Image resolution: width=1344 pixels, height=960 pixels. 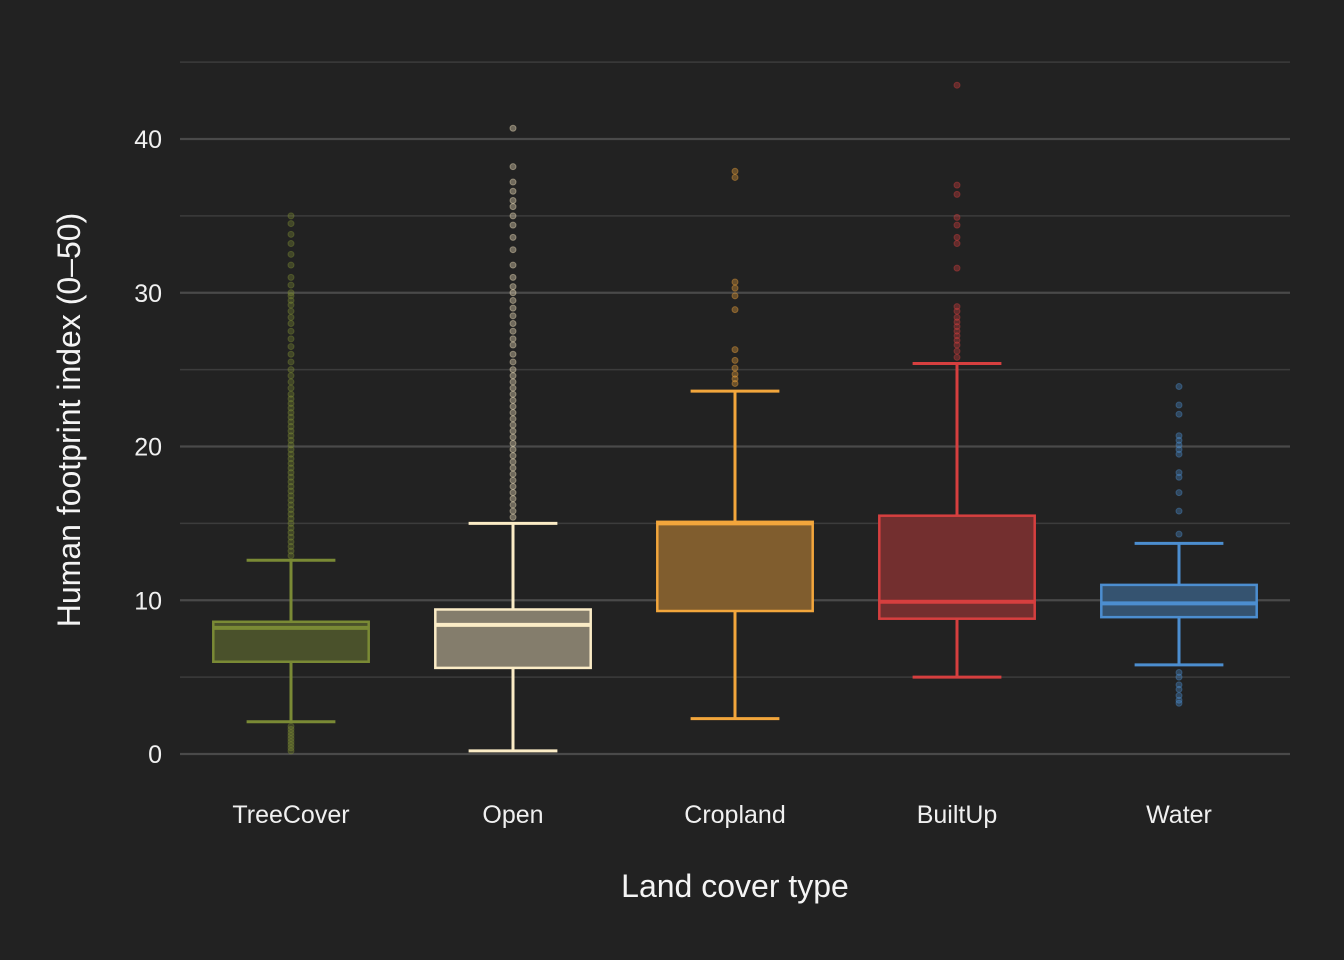 What do you see at coordinates (148, 601) in the screenshot?
I see `y-tick-label: 10` at bounding box center [148, 601].